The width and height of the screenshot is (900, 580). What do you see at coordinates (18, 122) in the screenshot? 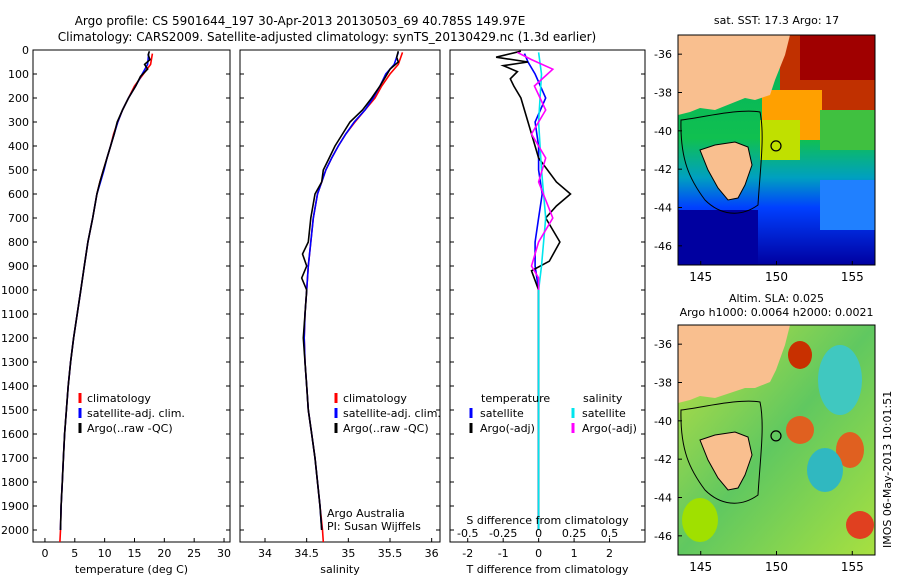
I see `depth-tick-label: 300` at bounding box center [18, 122].